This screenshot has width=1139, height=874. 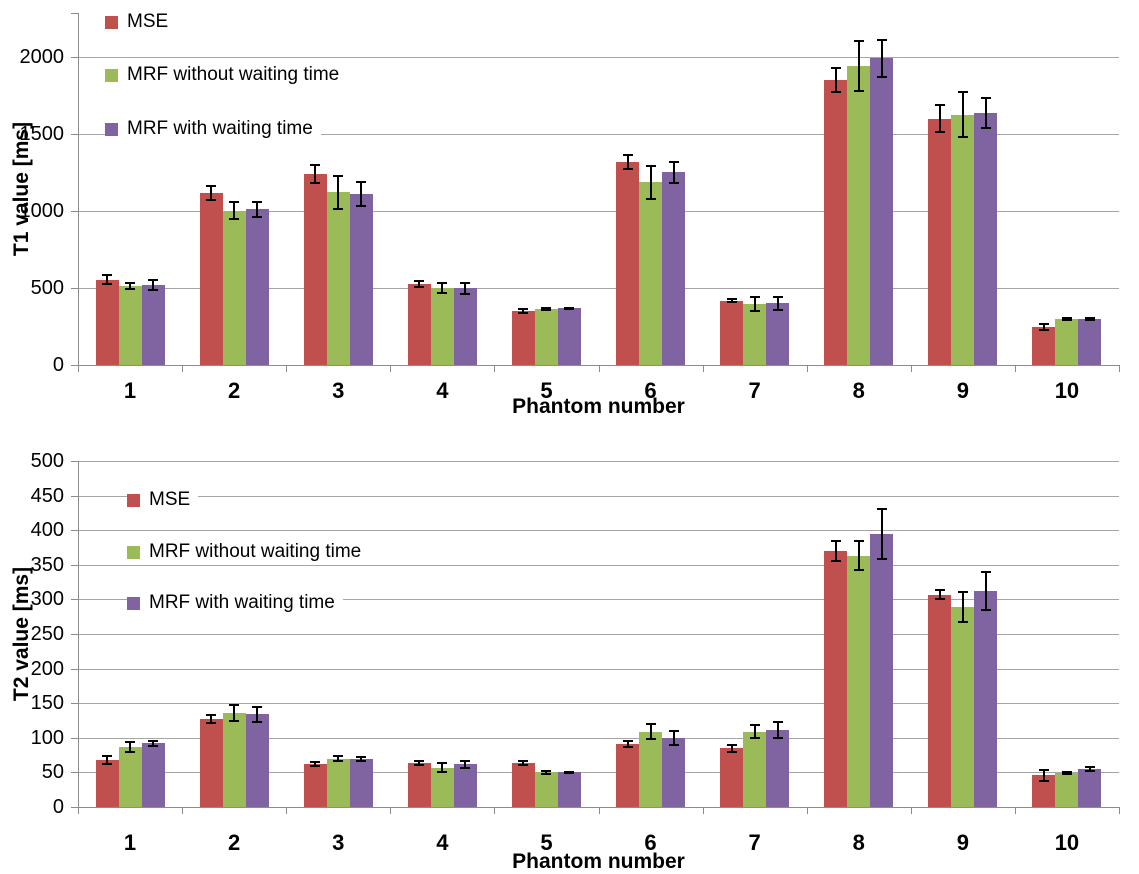 What do you see at coordinates (52, 772) in the screenshot?
I see `y-tick-label-50: 50` at bounding box center [52, 772].